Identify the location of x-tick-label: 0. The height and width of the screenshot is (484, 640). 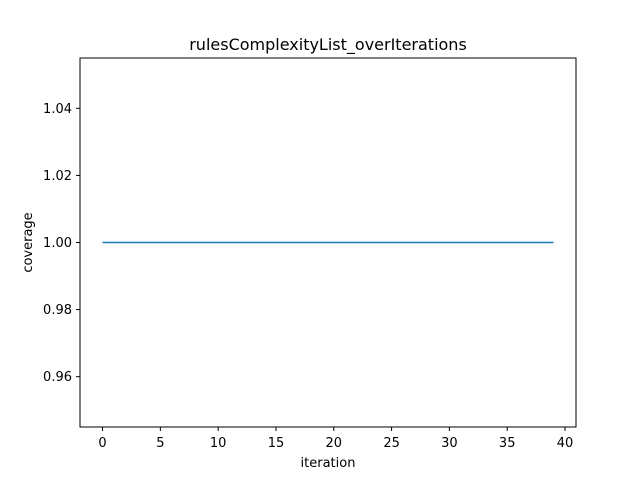
(102, 443).